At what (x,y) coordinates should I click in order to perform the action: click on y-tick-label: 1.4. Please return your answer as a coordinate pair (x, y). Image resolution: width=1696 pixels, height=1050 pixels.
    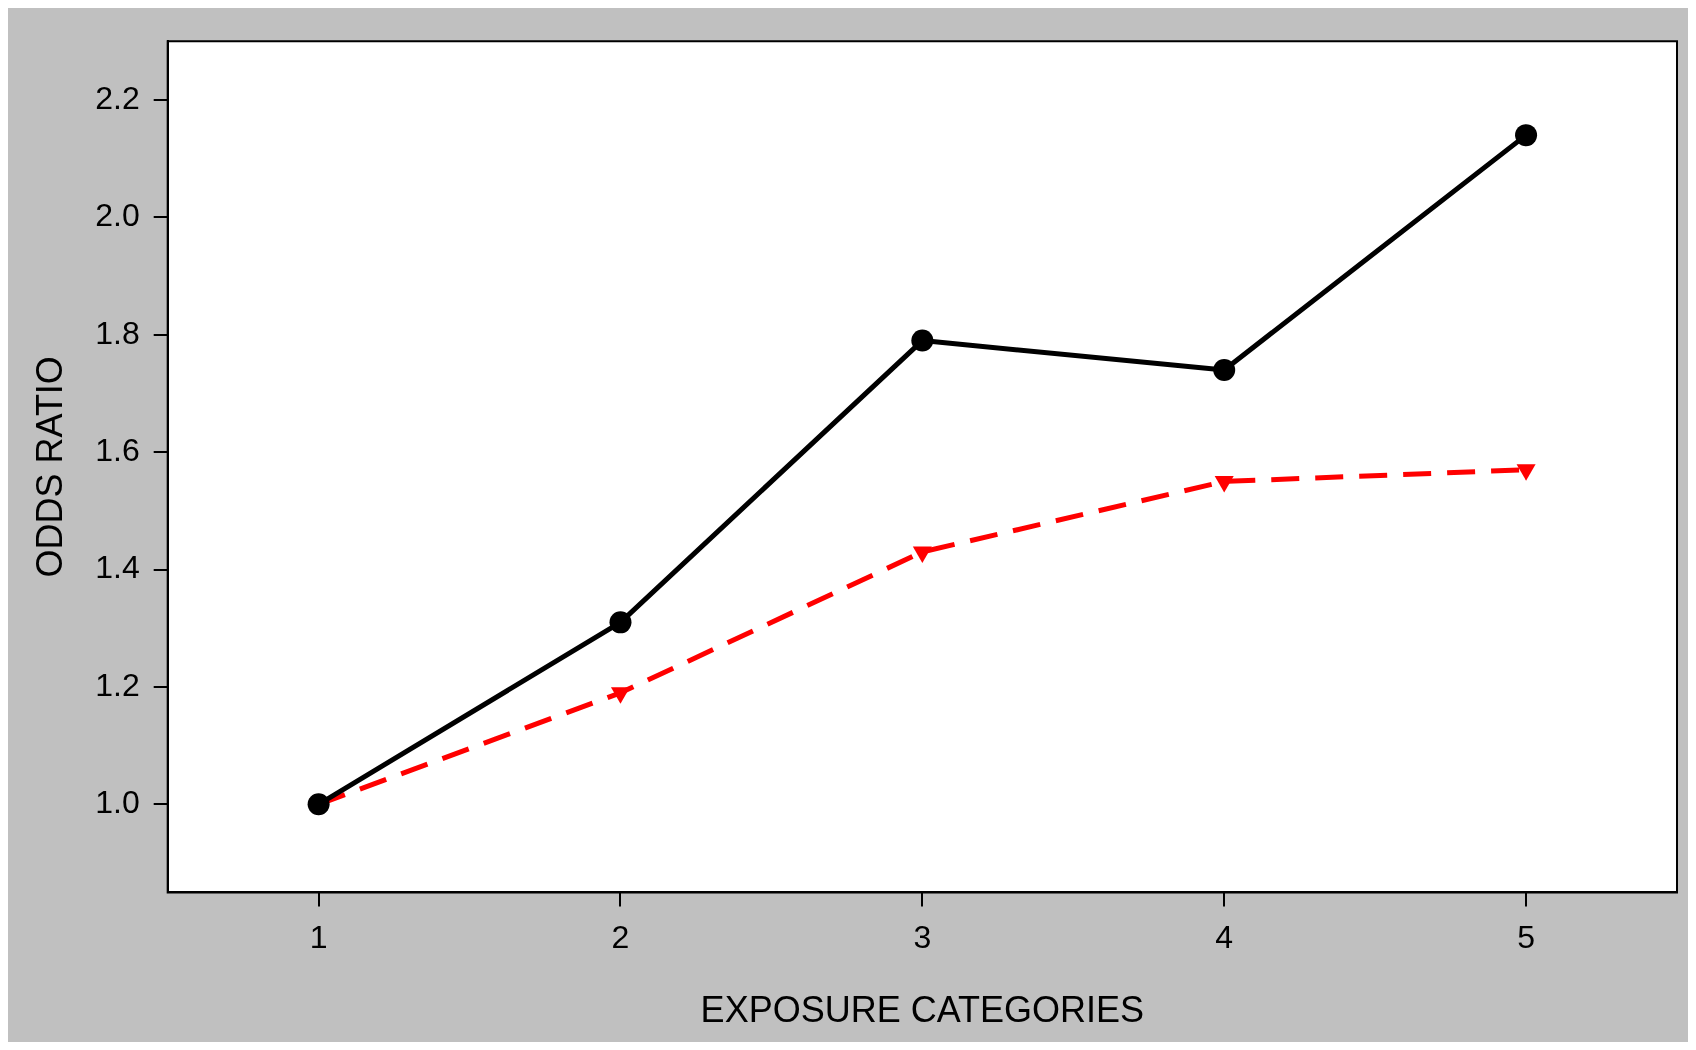
    Looking at the image, I should click on (117, 567).